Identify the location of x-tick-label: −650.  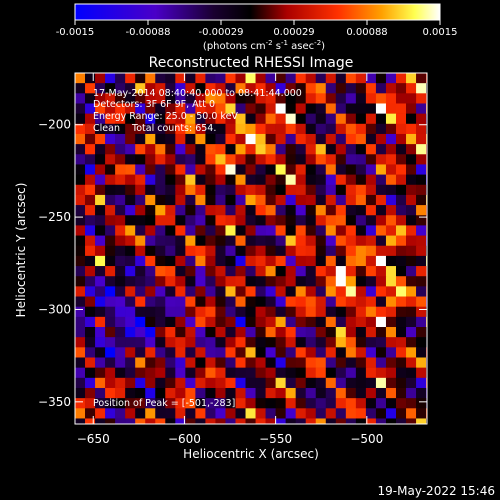
(93, 439).